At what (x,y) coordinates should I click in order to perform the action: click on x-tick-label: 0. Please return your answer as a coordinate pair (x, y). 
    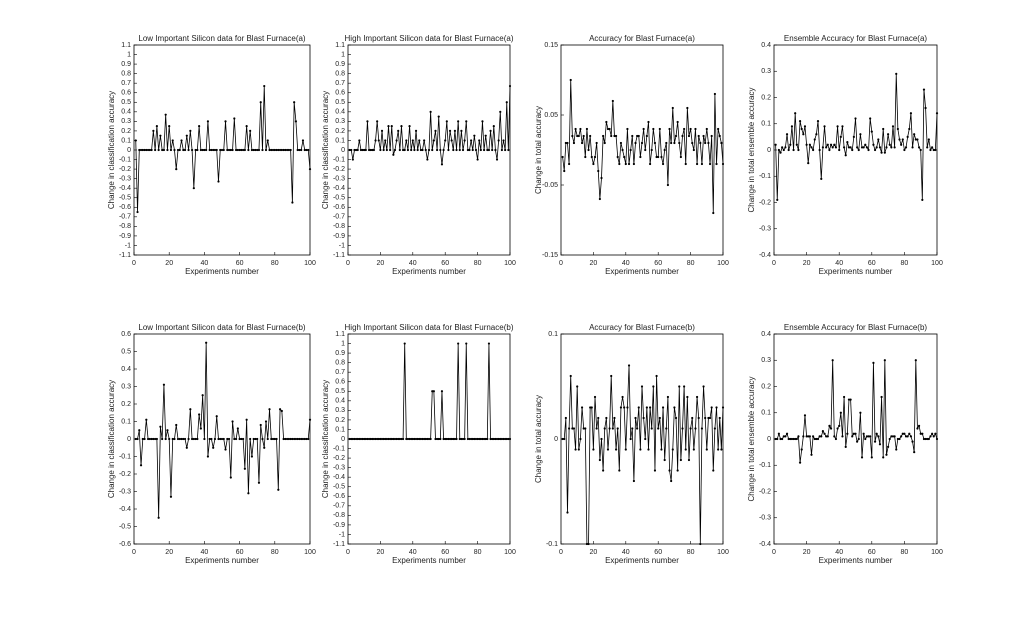
    Looking at the image, I should click on (561, 552).